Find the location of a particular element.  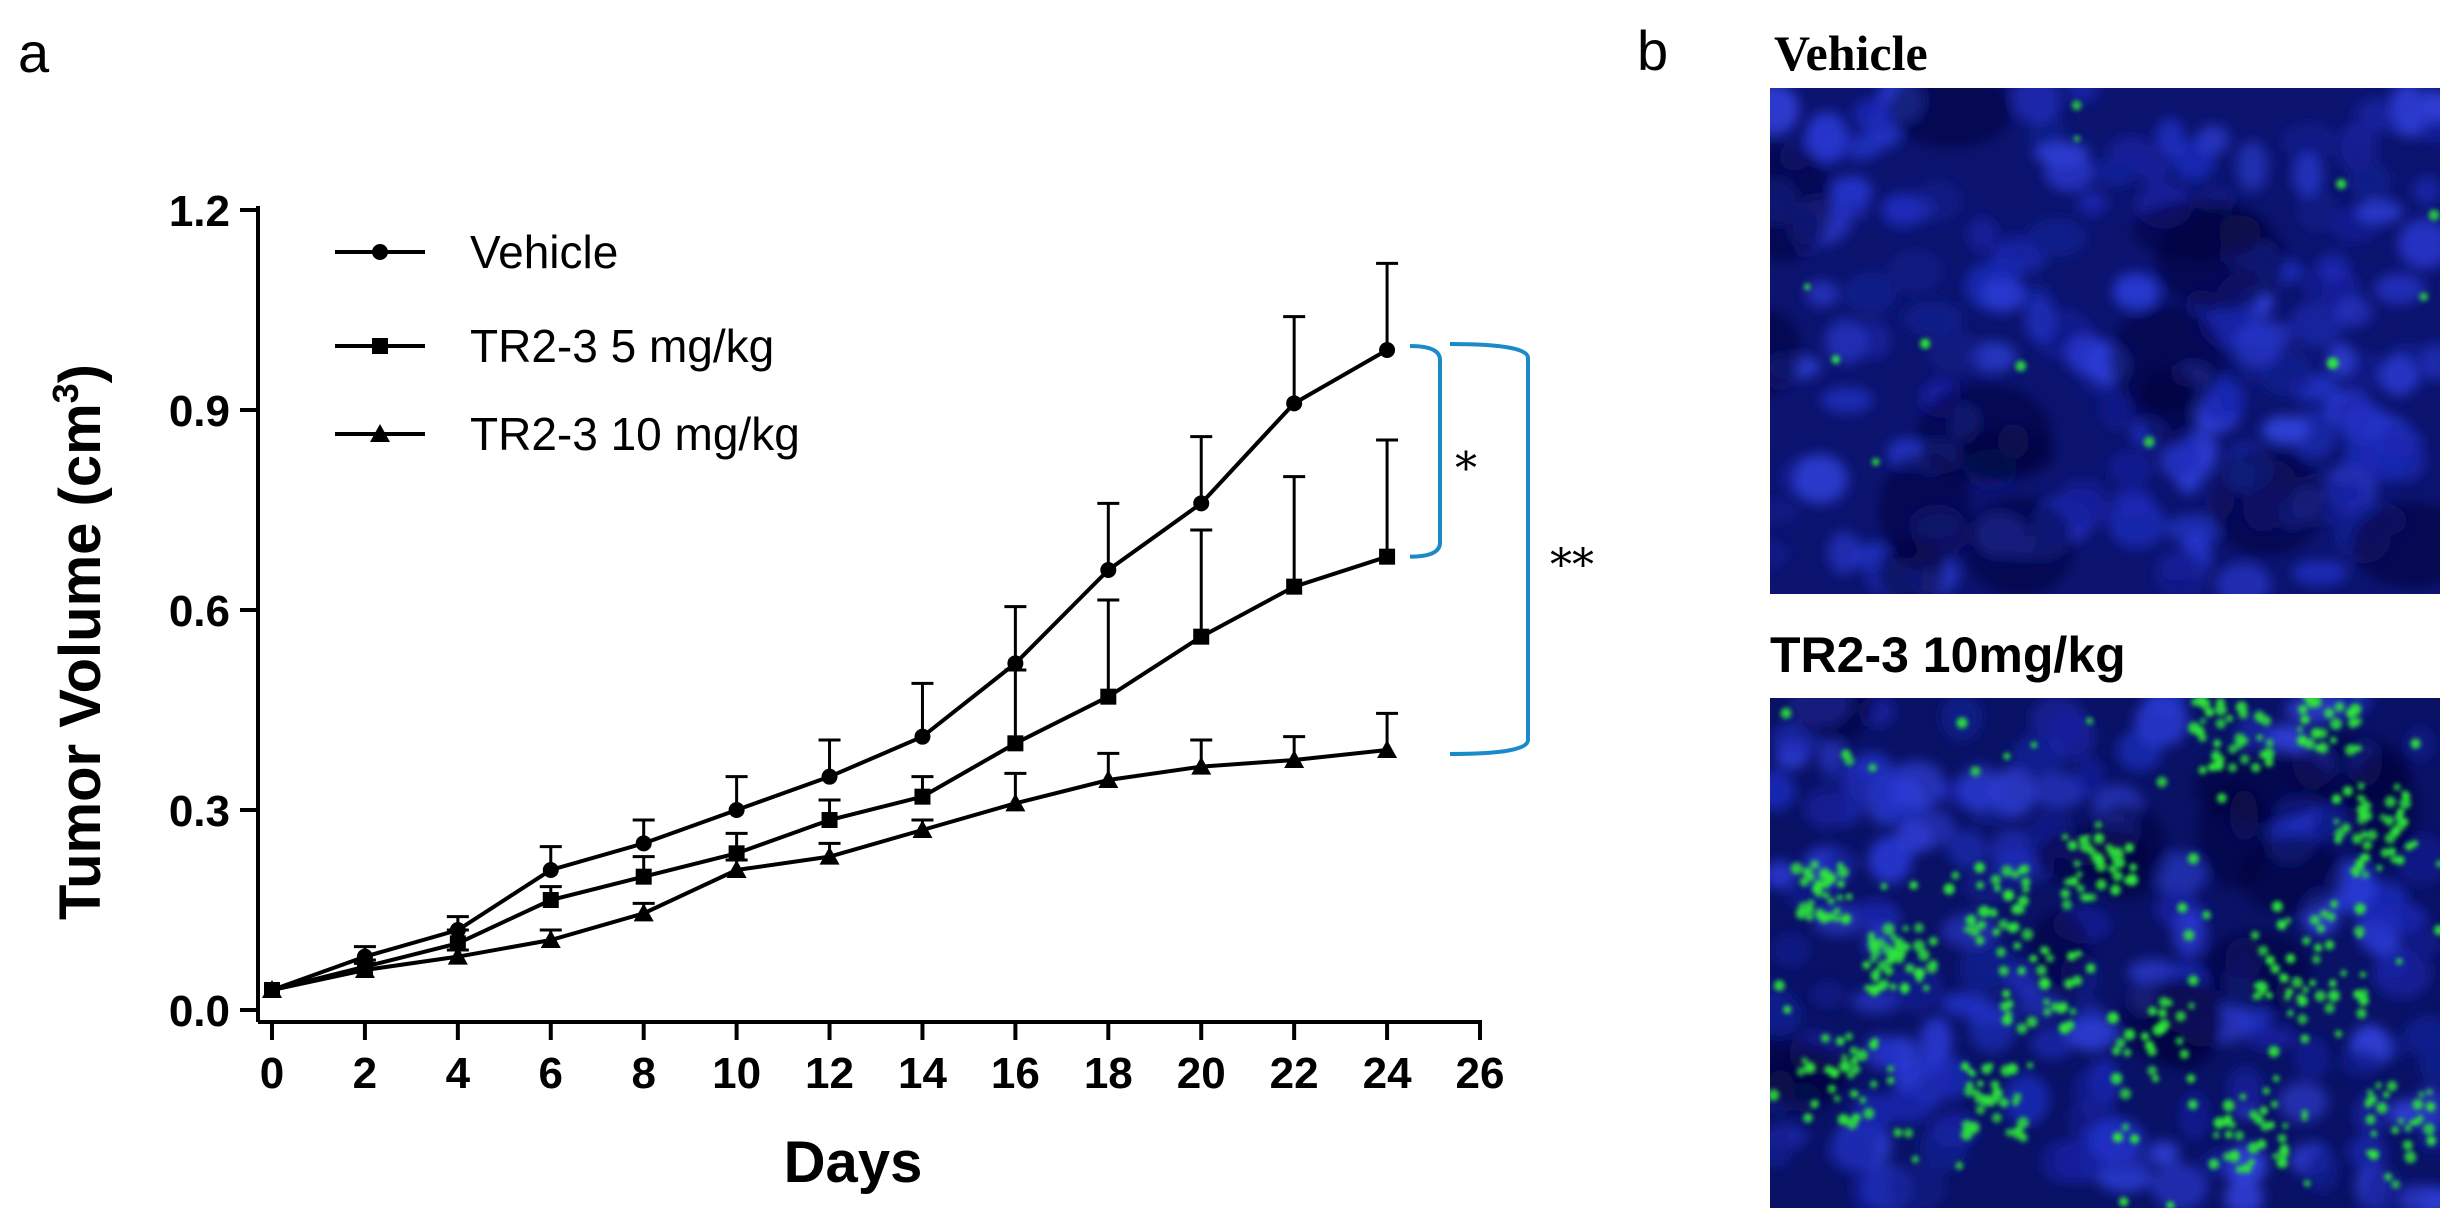

y-tick-label: 0.6 is located at coordinates (199, 611).